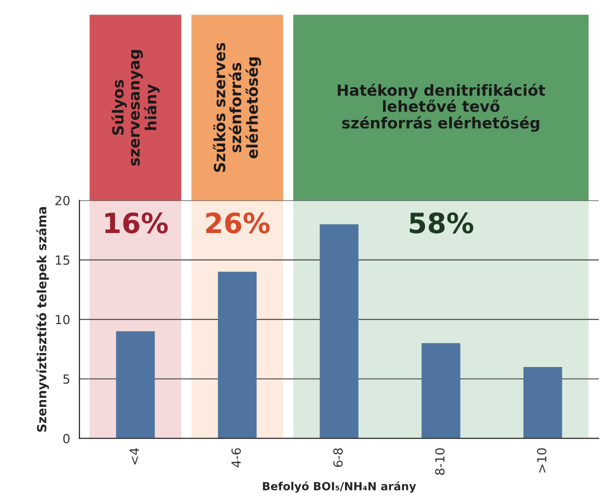 Image resolution: width=611 pixels, height=501 pixels. Describe the element at coordinates (135, 108) in the screenshot. I see `band-label: Súlyos szervesanyag hiány` at that location.